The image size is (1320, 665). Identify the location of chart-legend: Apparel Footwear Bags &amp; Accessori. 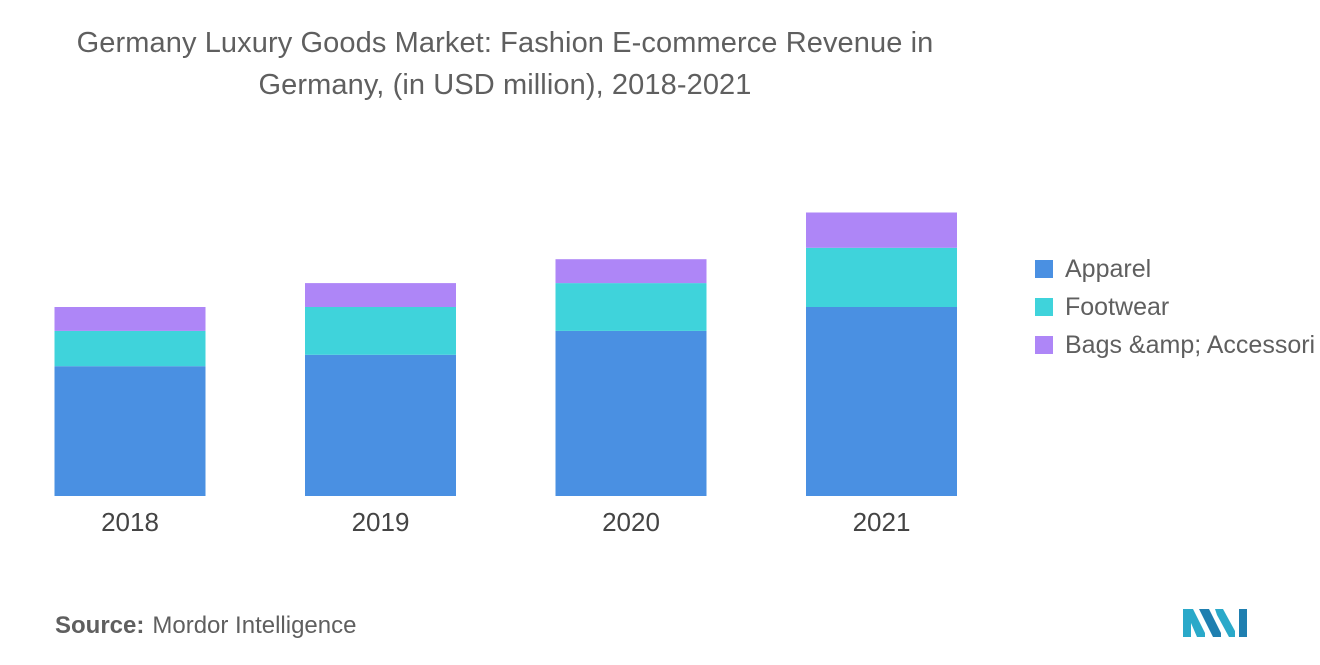
(1175, 307).